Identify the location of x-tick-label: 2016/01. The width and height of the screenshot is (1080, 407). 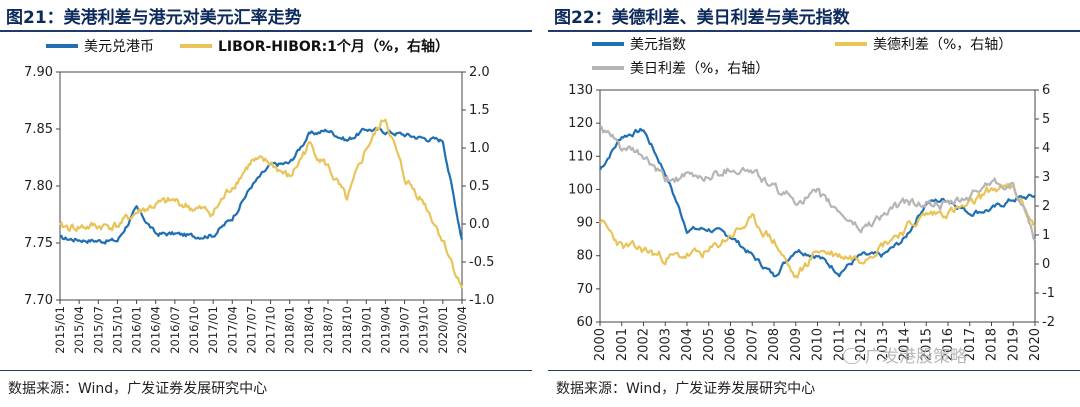
(137, 330).